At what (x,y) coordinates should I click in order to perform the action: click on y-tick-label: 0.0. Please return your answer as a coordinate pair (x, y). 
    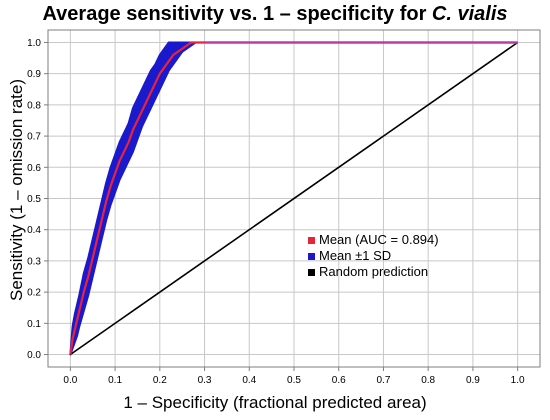
    Looking at the image, I should click on (34, 355).